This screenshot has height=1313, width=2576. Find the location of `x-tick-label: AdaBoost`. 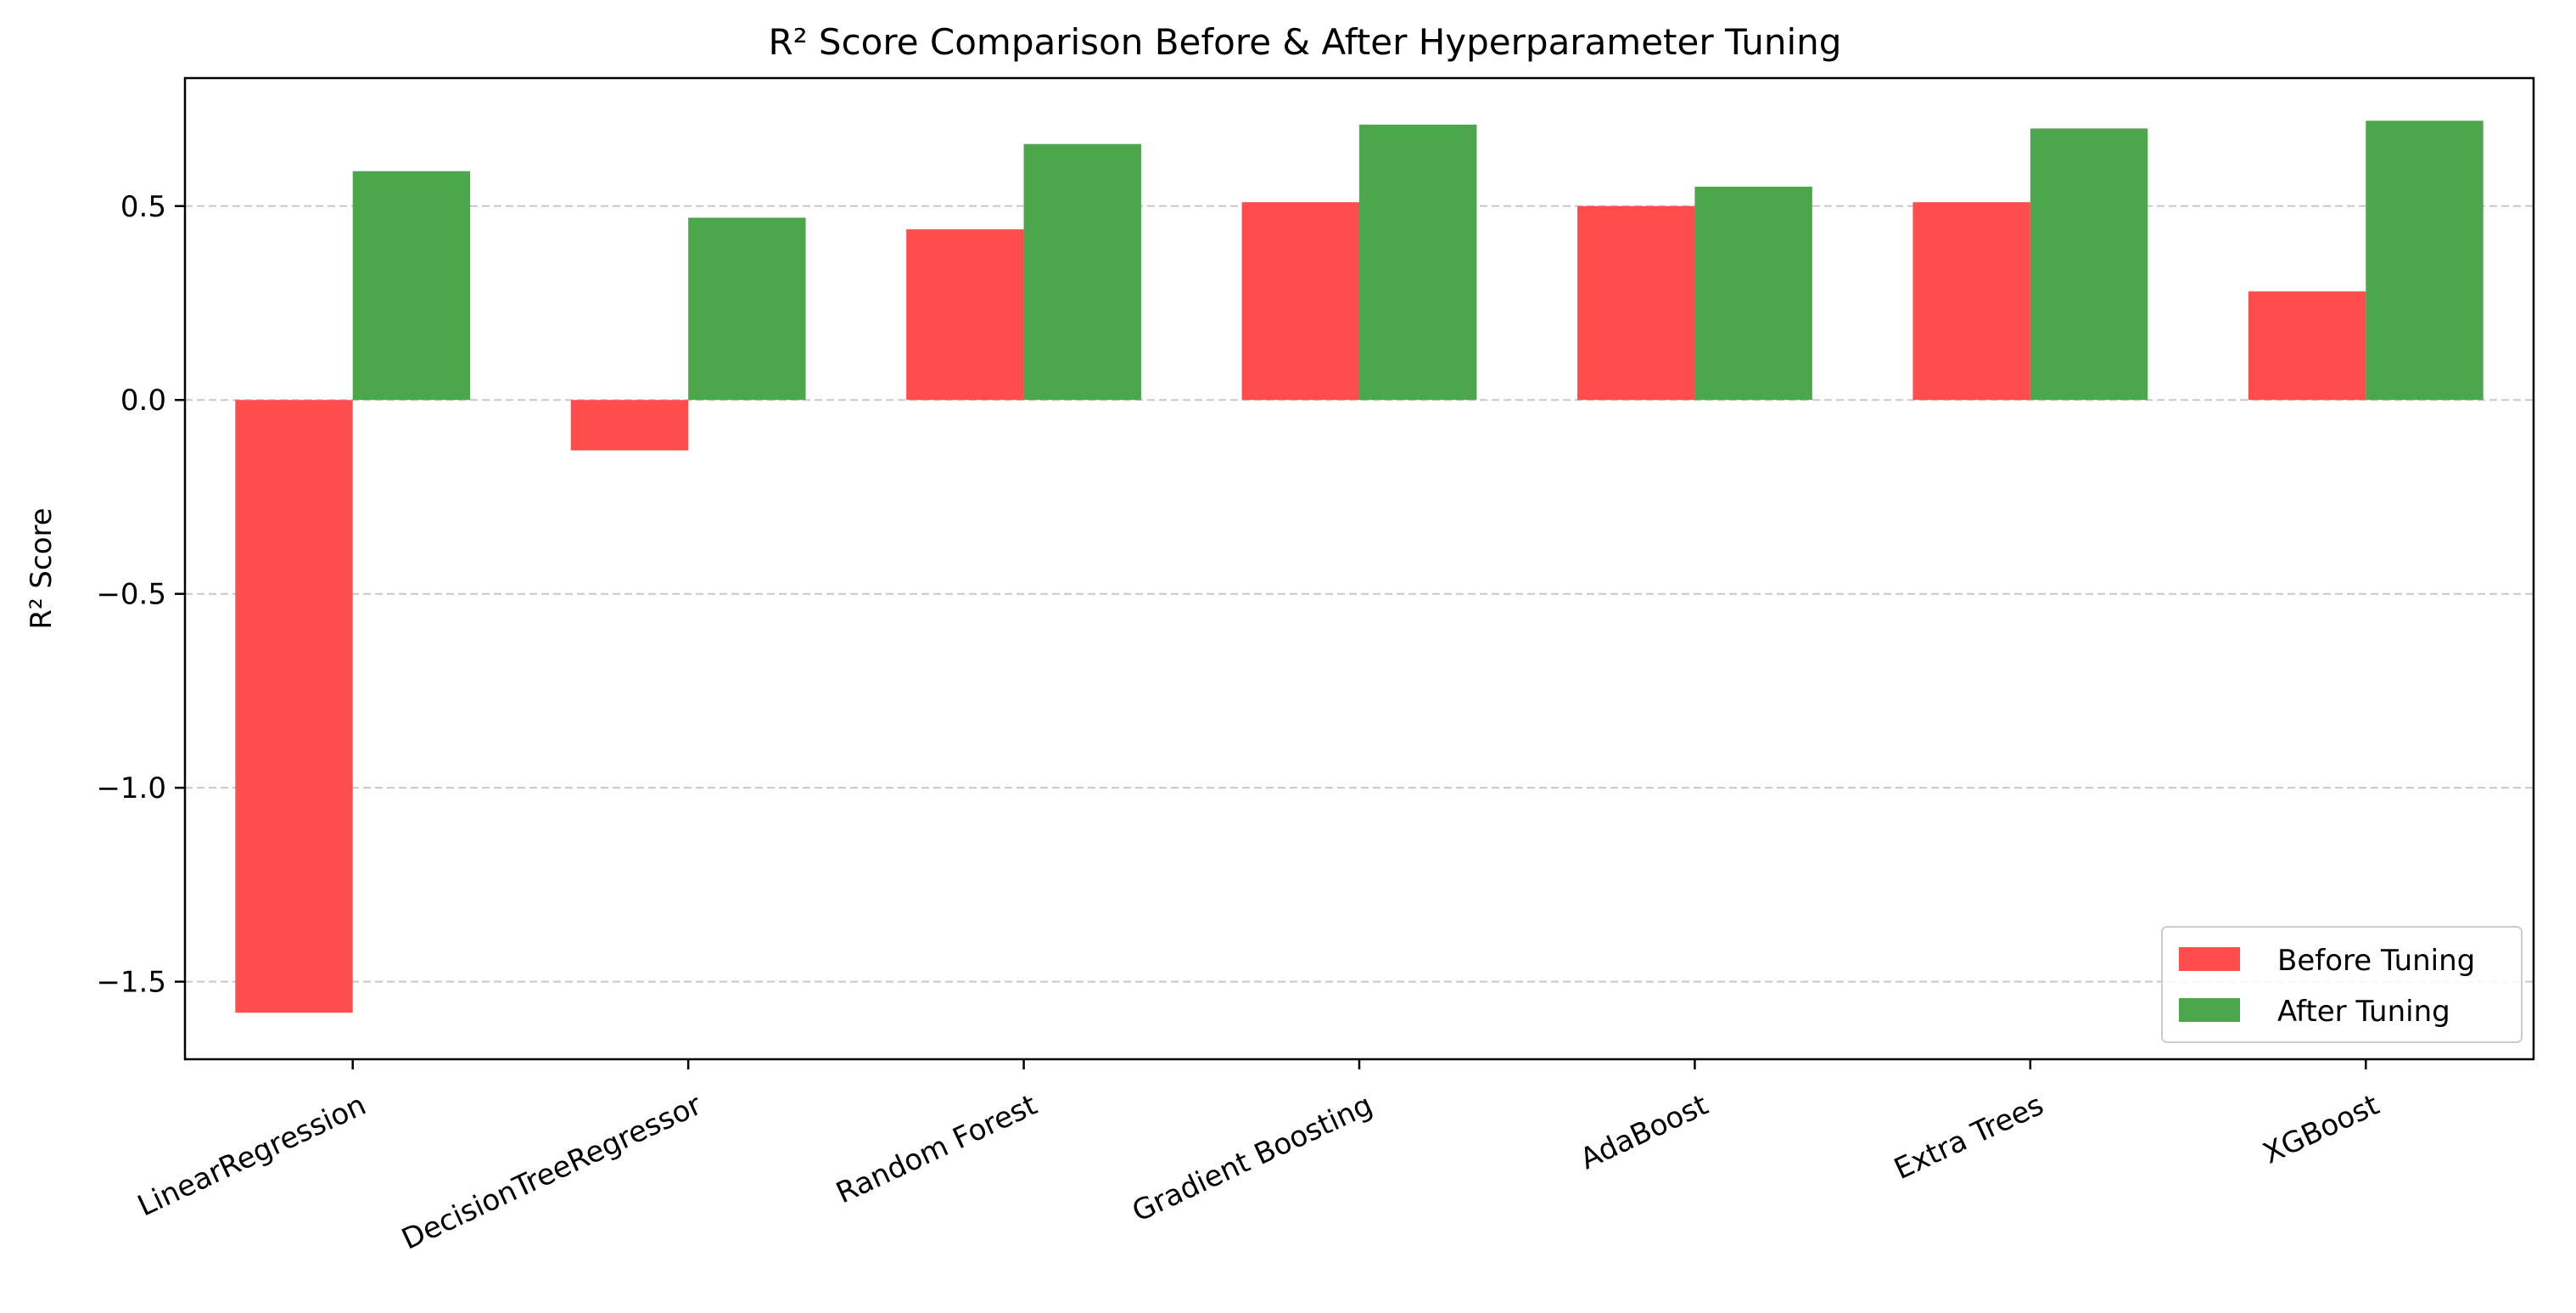

x-tick-label: AdaBoost is located at coordinates (1644, 1132).